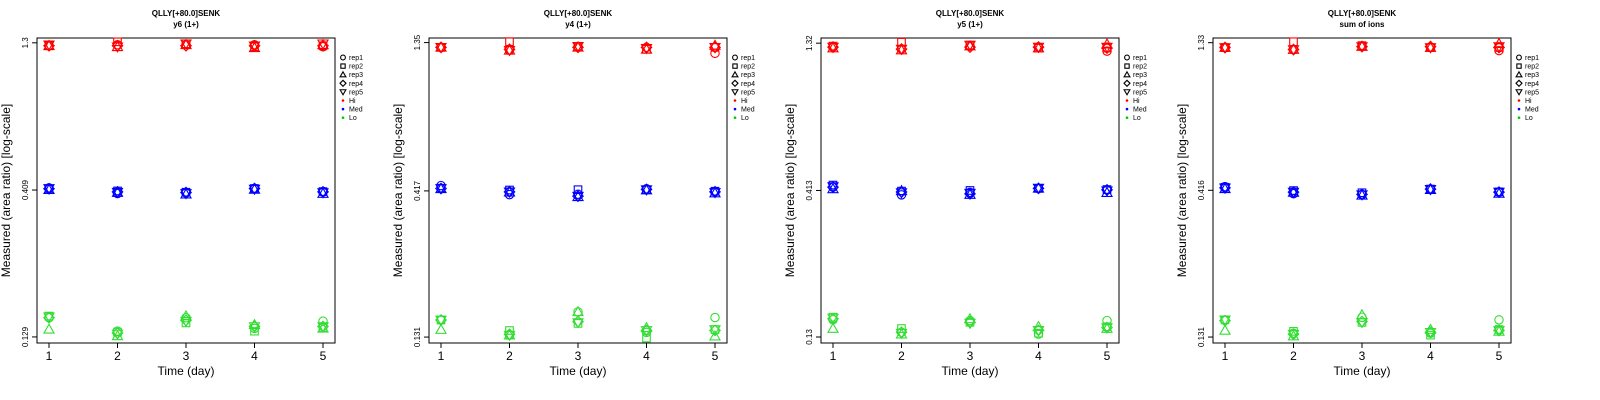 The image size is (1600, 400). I want to click on data-point-med-rep2, so click(578, 190).